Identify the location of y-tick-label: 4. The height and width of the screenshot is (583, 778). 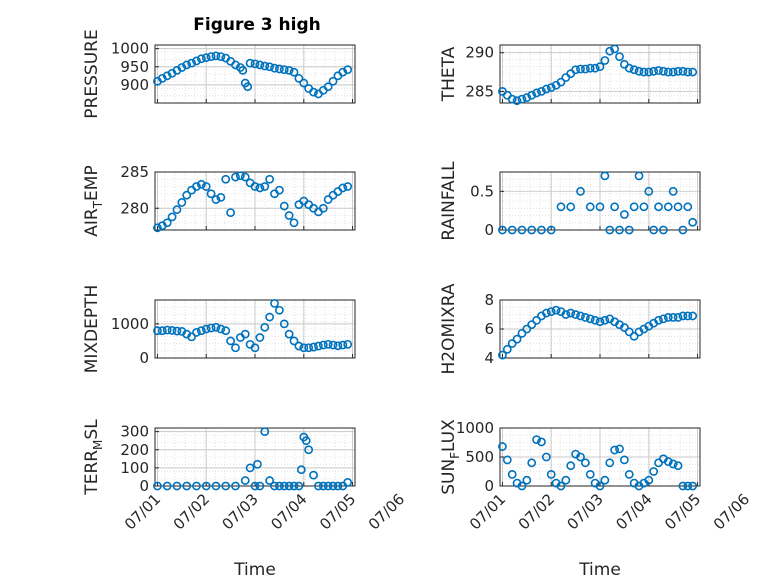
(489, 358).